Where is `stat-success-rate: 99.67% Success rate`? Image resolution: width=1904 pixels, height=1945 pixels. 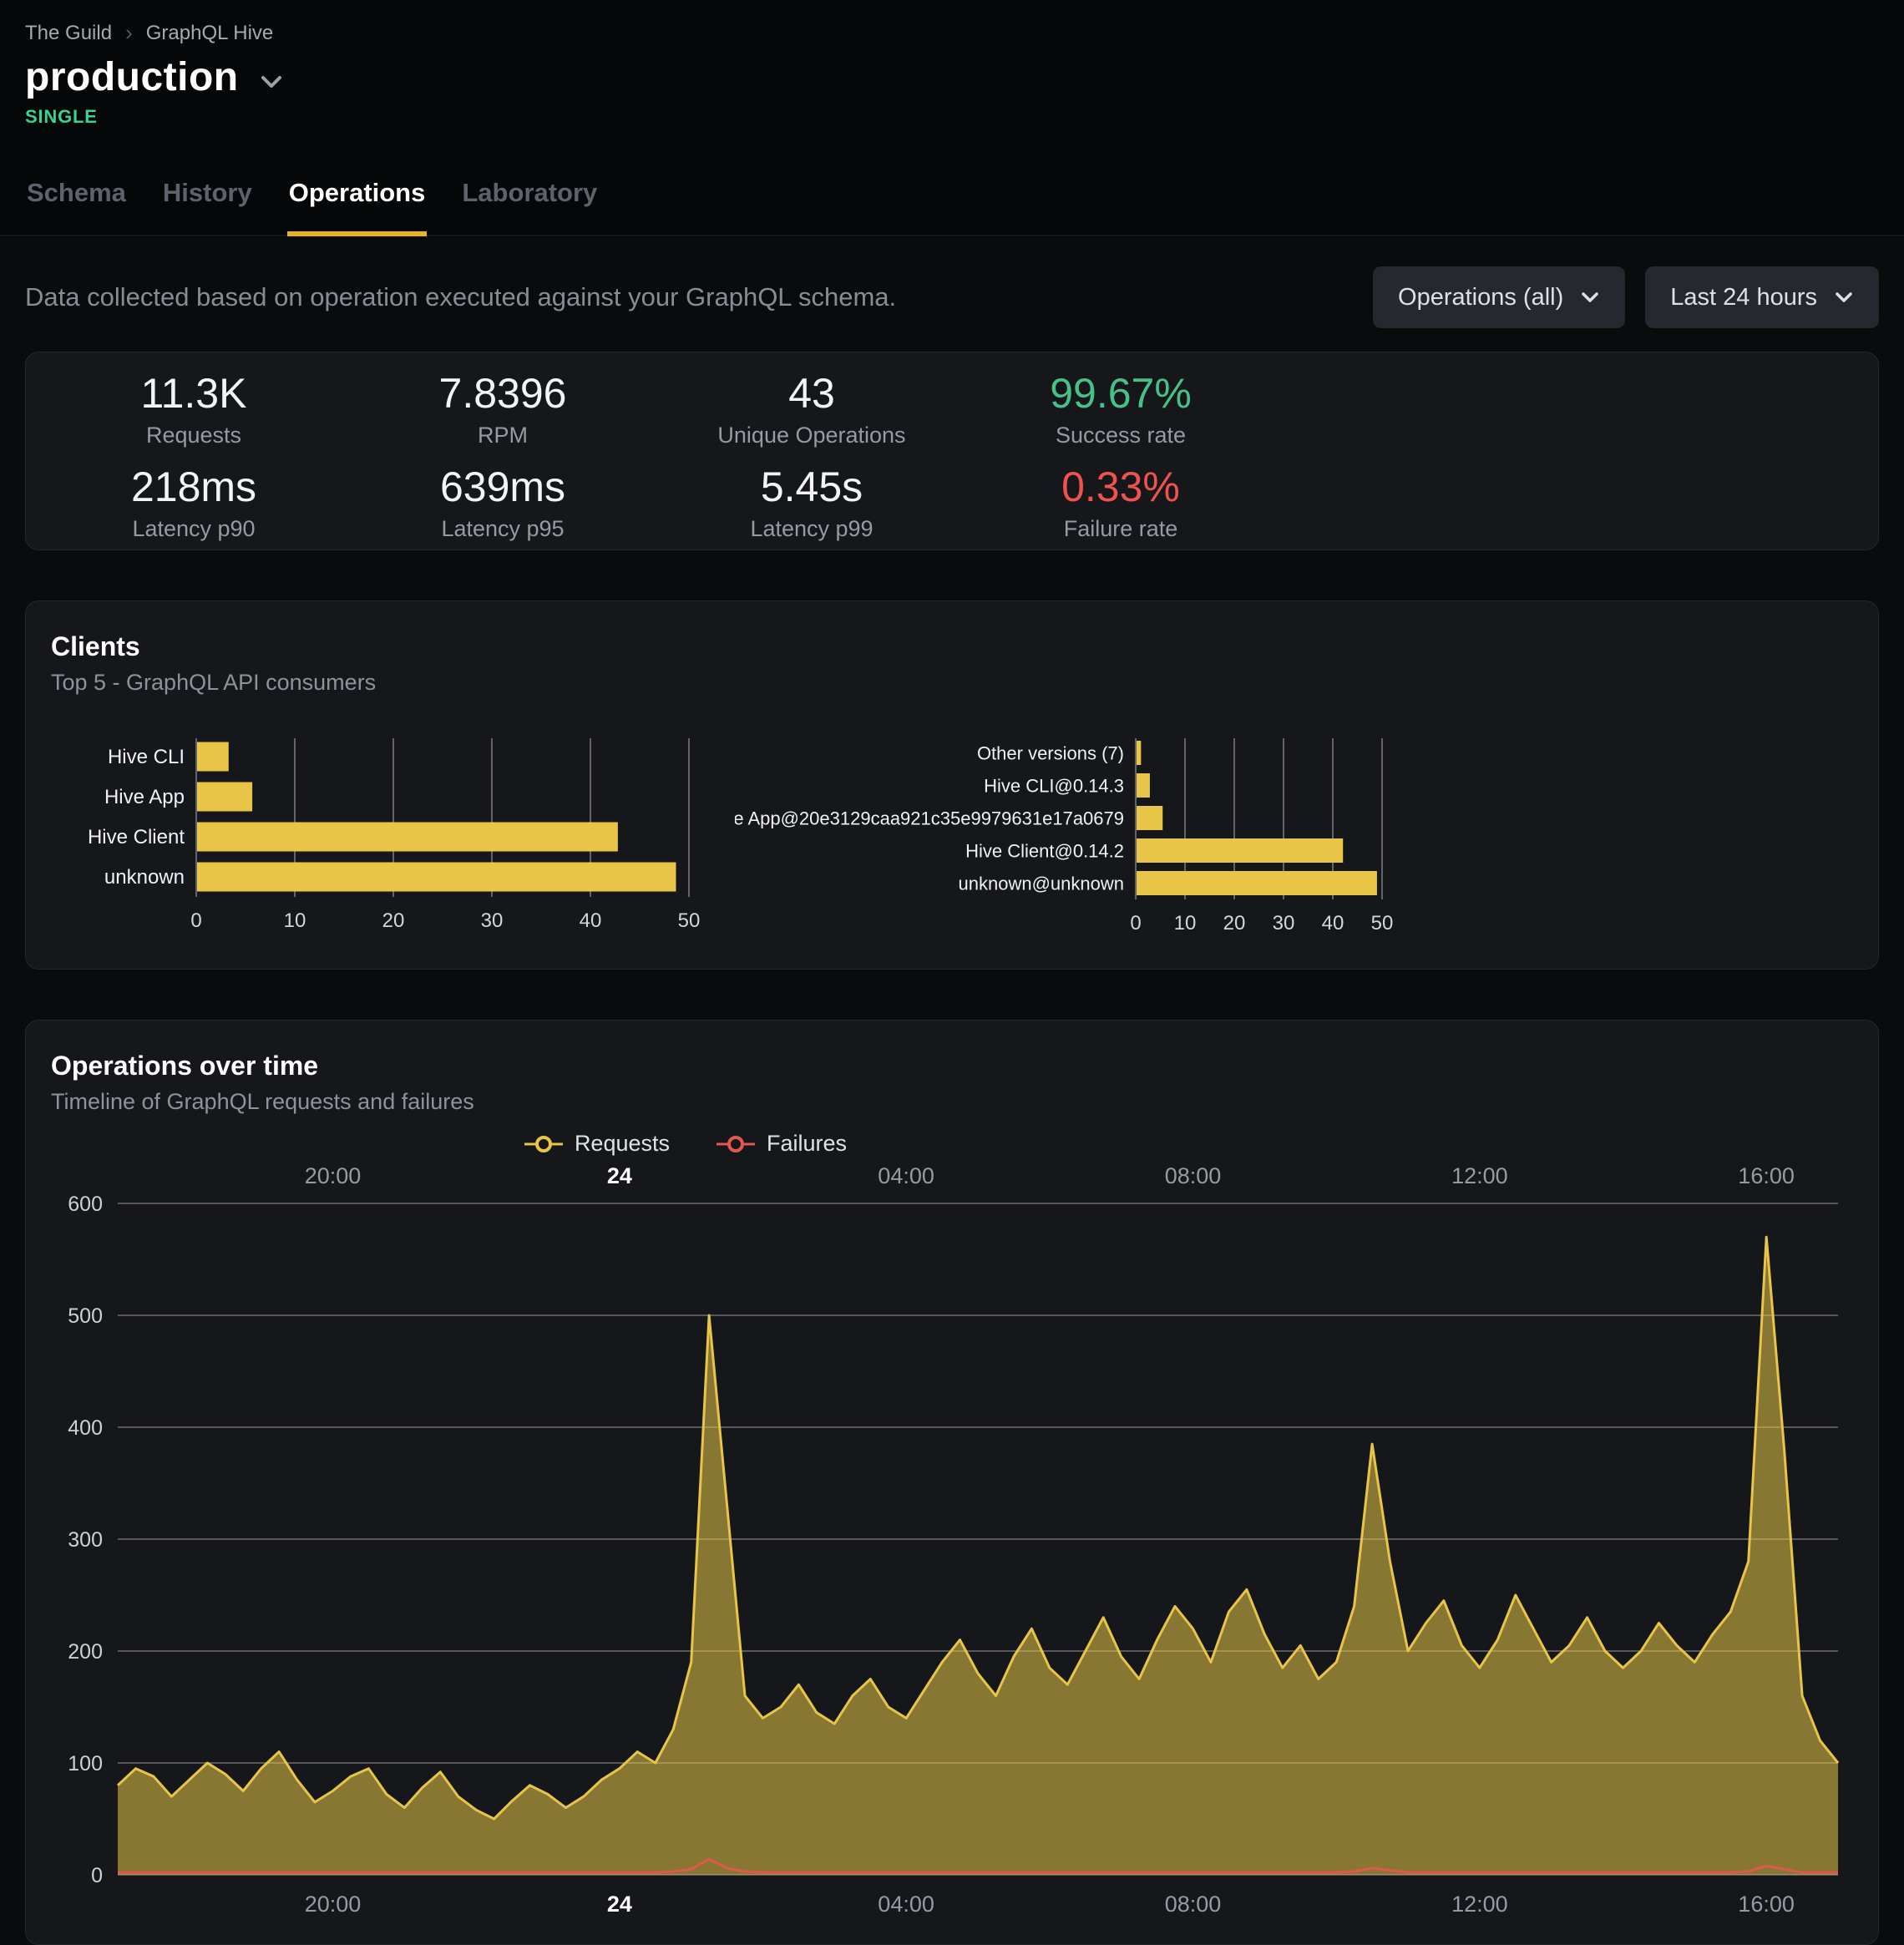
stat-success-rate: 99.67% Success rate is located at coordinates (1120, 410).